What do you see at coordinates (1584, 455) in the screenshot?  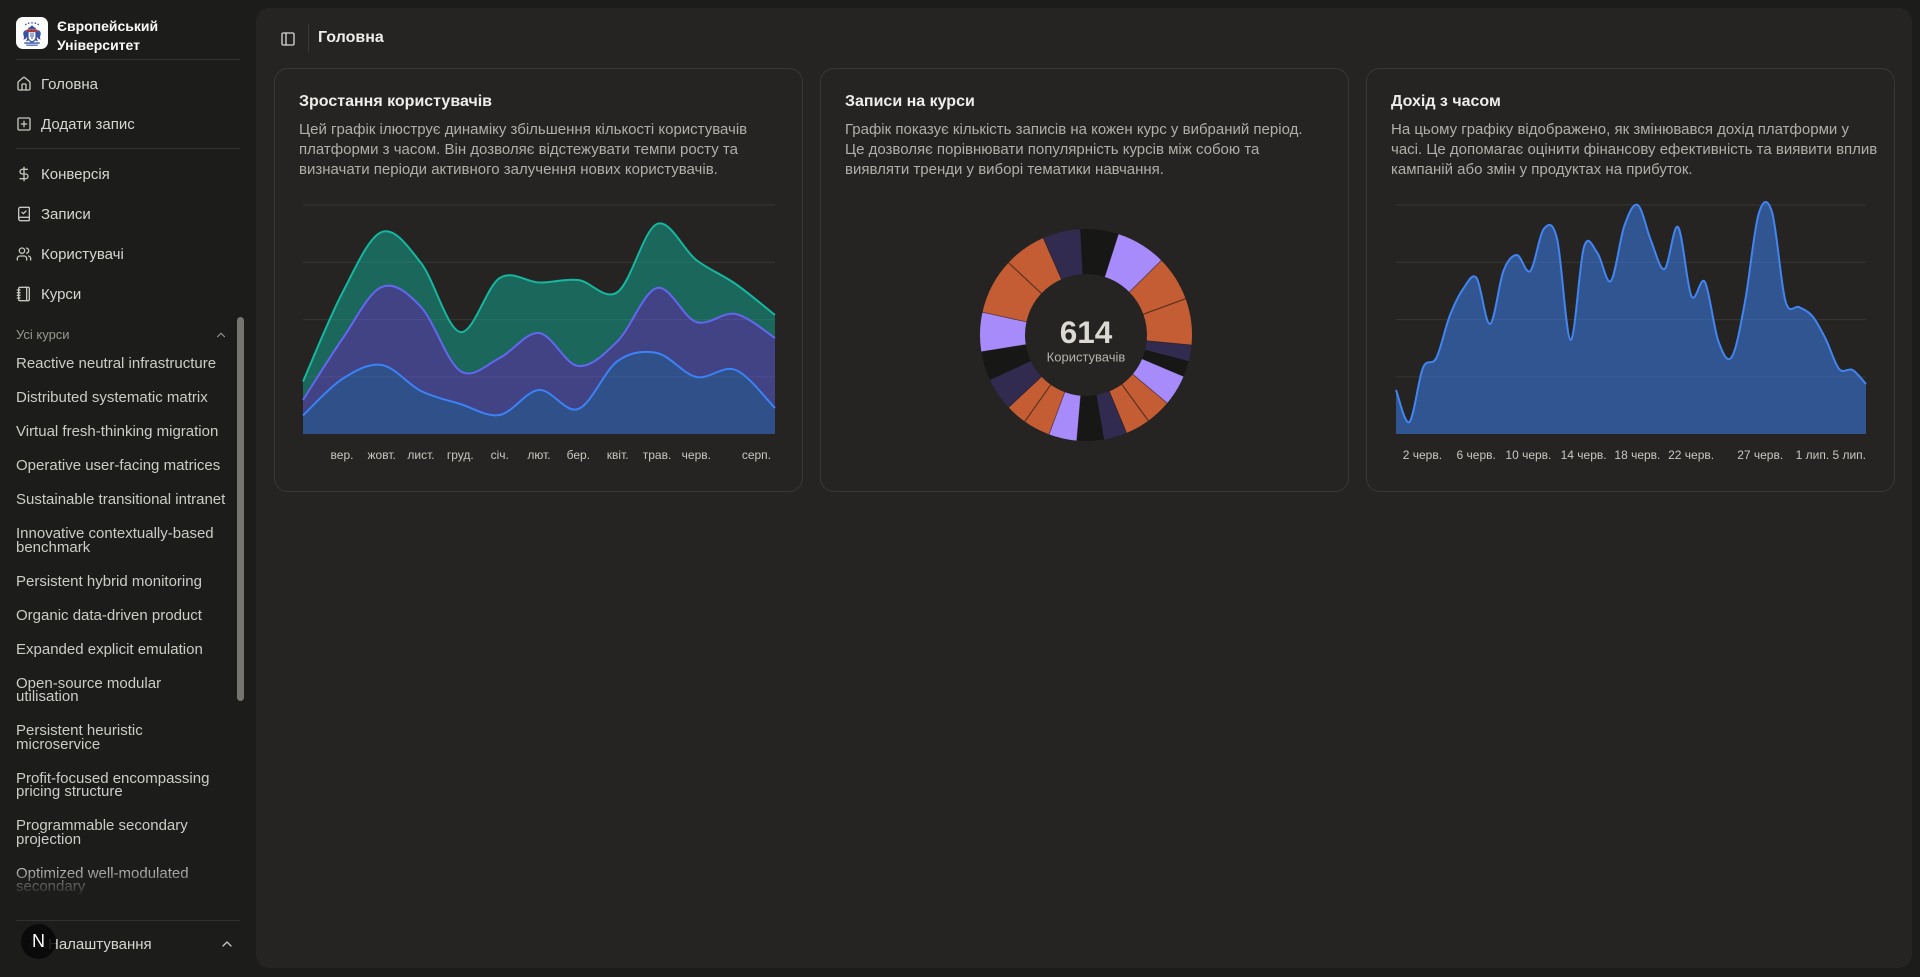 I see `svg-text: 14 черв.` at bounding box center [1584, 455].